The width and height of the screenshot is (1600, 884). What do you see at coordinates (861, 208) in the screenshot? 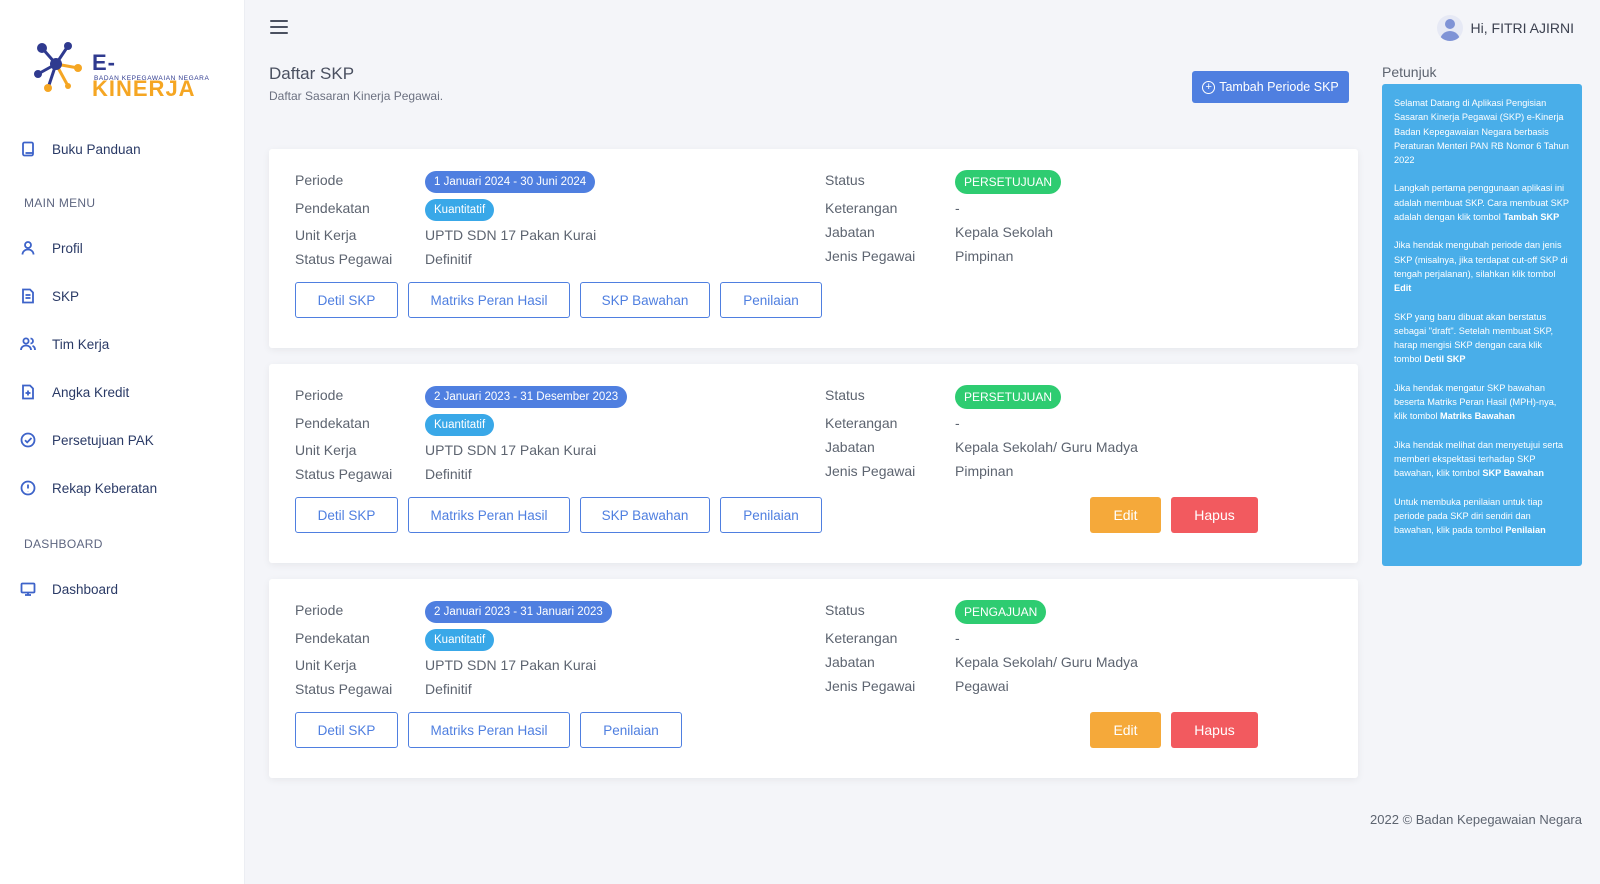
I see `keterangan-label: Keterangan` at bounding box center [861, 208].